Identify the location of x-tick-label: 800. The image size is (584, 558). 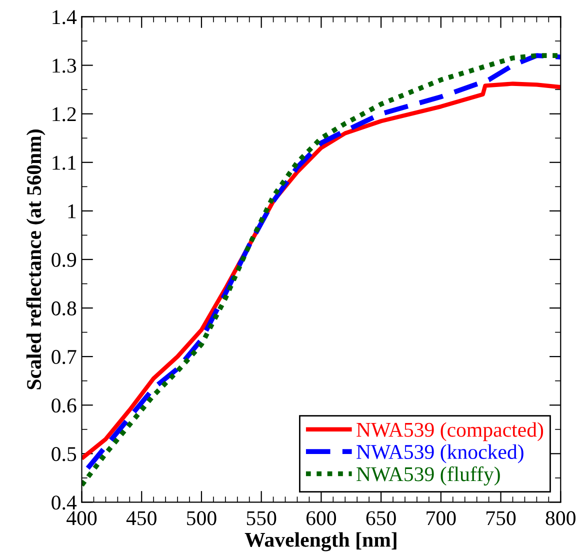
(561, 518).